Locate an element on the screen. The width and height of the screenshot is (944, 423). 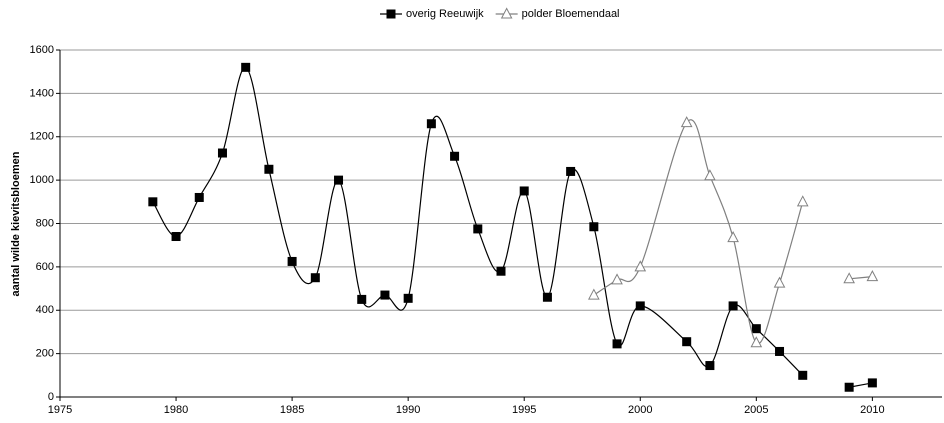
legend-label: polder Bloemendaal is located at coordinates (571, 14).